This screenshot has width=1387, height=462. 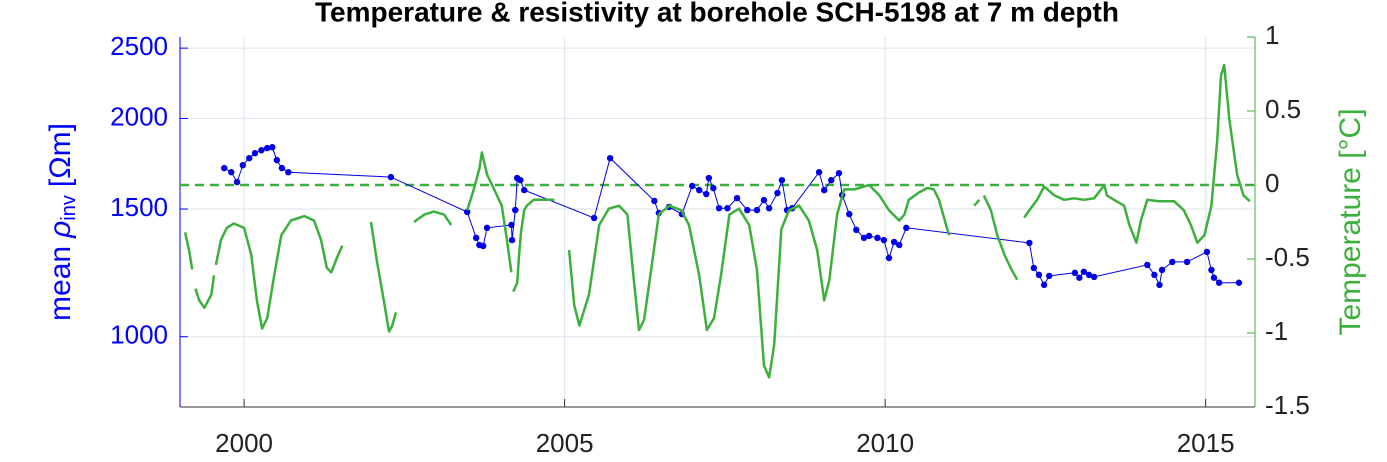 I want to click on y-tick-label: 2500, so click(x=139, y=46).